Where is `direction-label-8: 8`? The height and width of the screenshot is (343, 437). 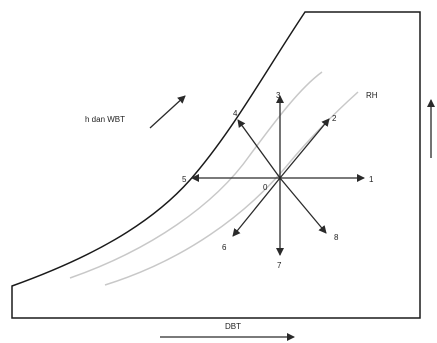
direction-label-8: 8 is located at coordinates (336, 237).